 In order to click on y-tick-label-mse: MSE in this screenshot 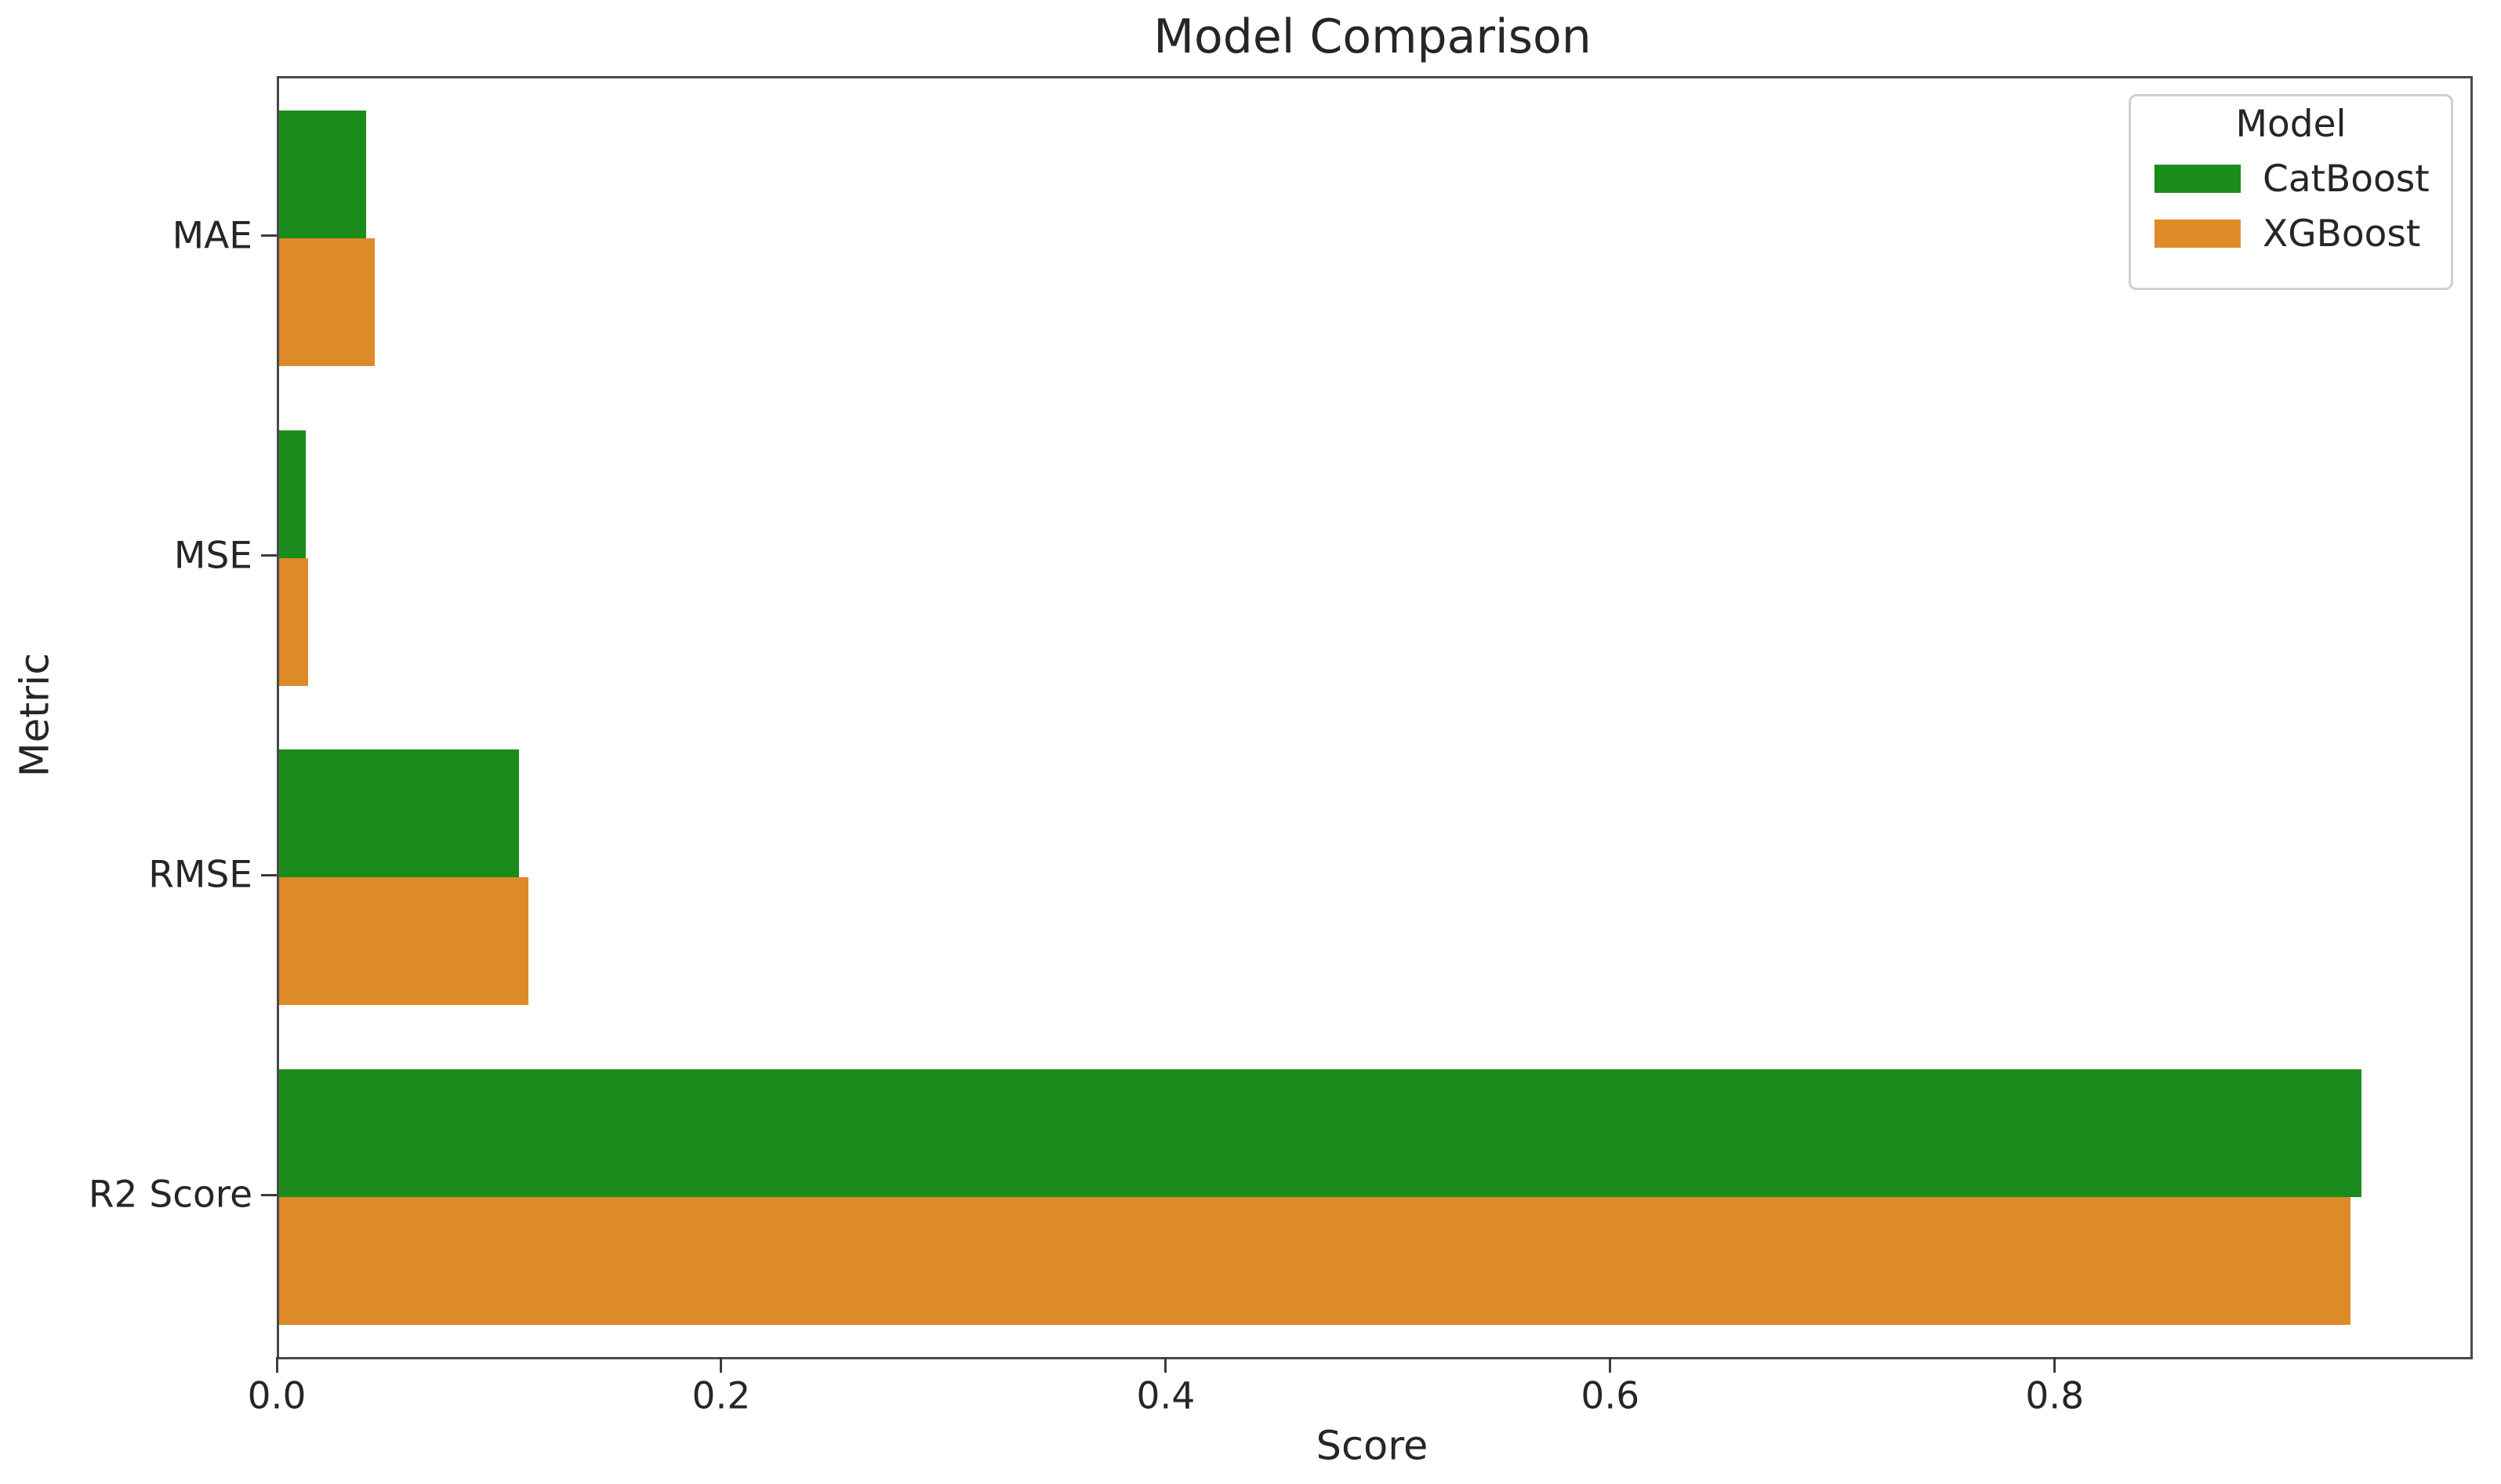, I will do `click(212, 556)`.